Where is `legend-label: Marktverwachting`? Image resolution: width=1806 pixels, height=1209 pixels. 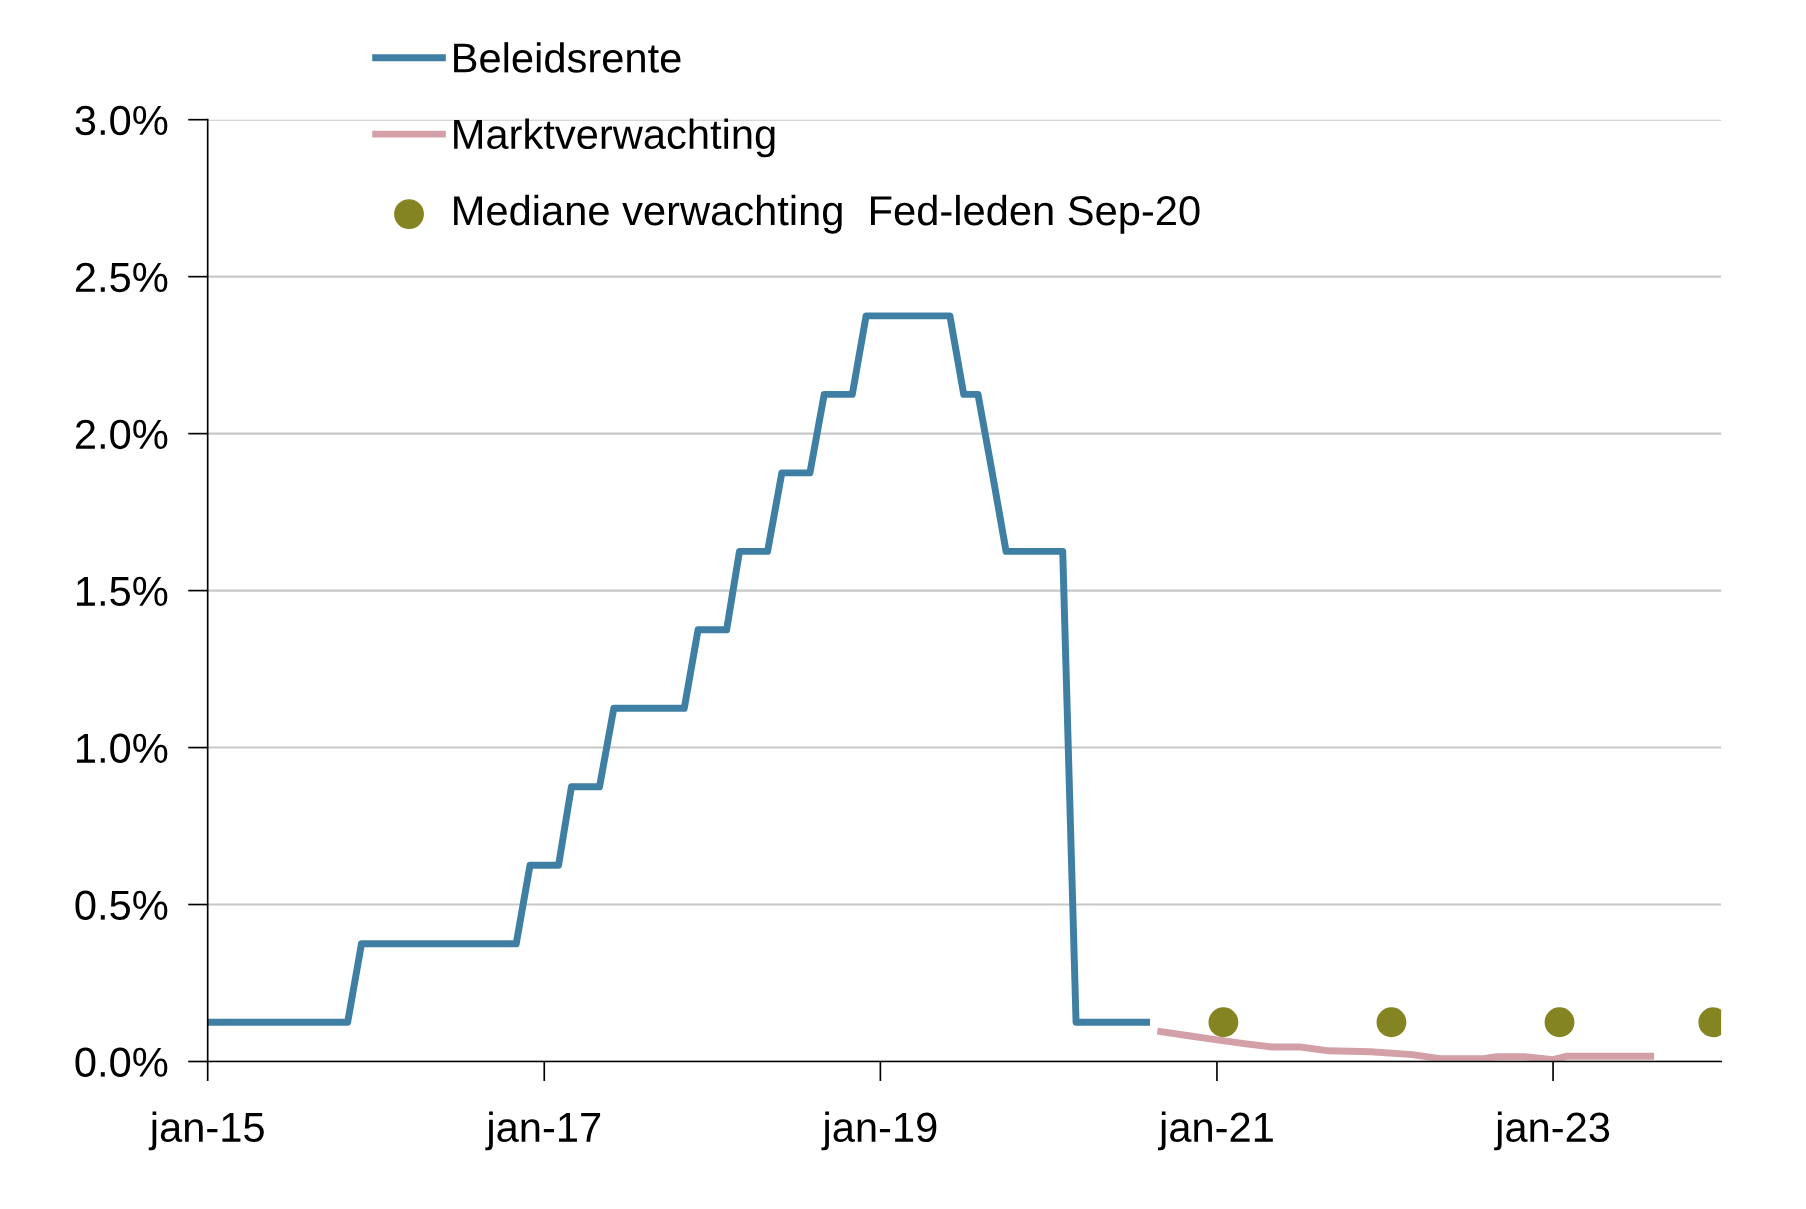
legend-label: Marktverwachting is located at coordinates (614, 138).